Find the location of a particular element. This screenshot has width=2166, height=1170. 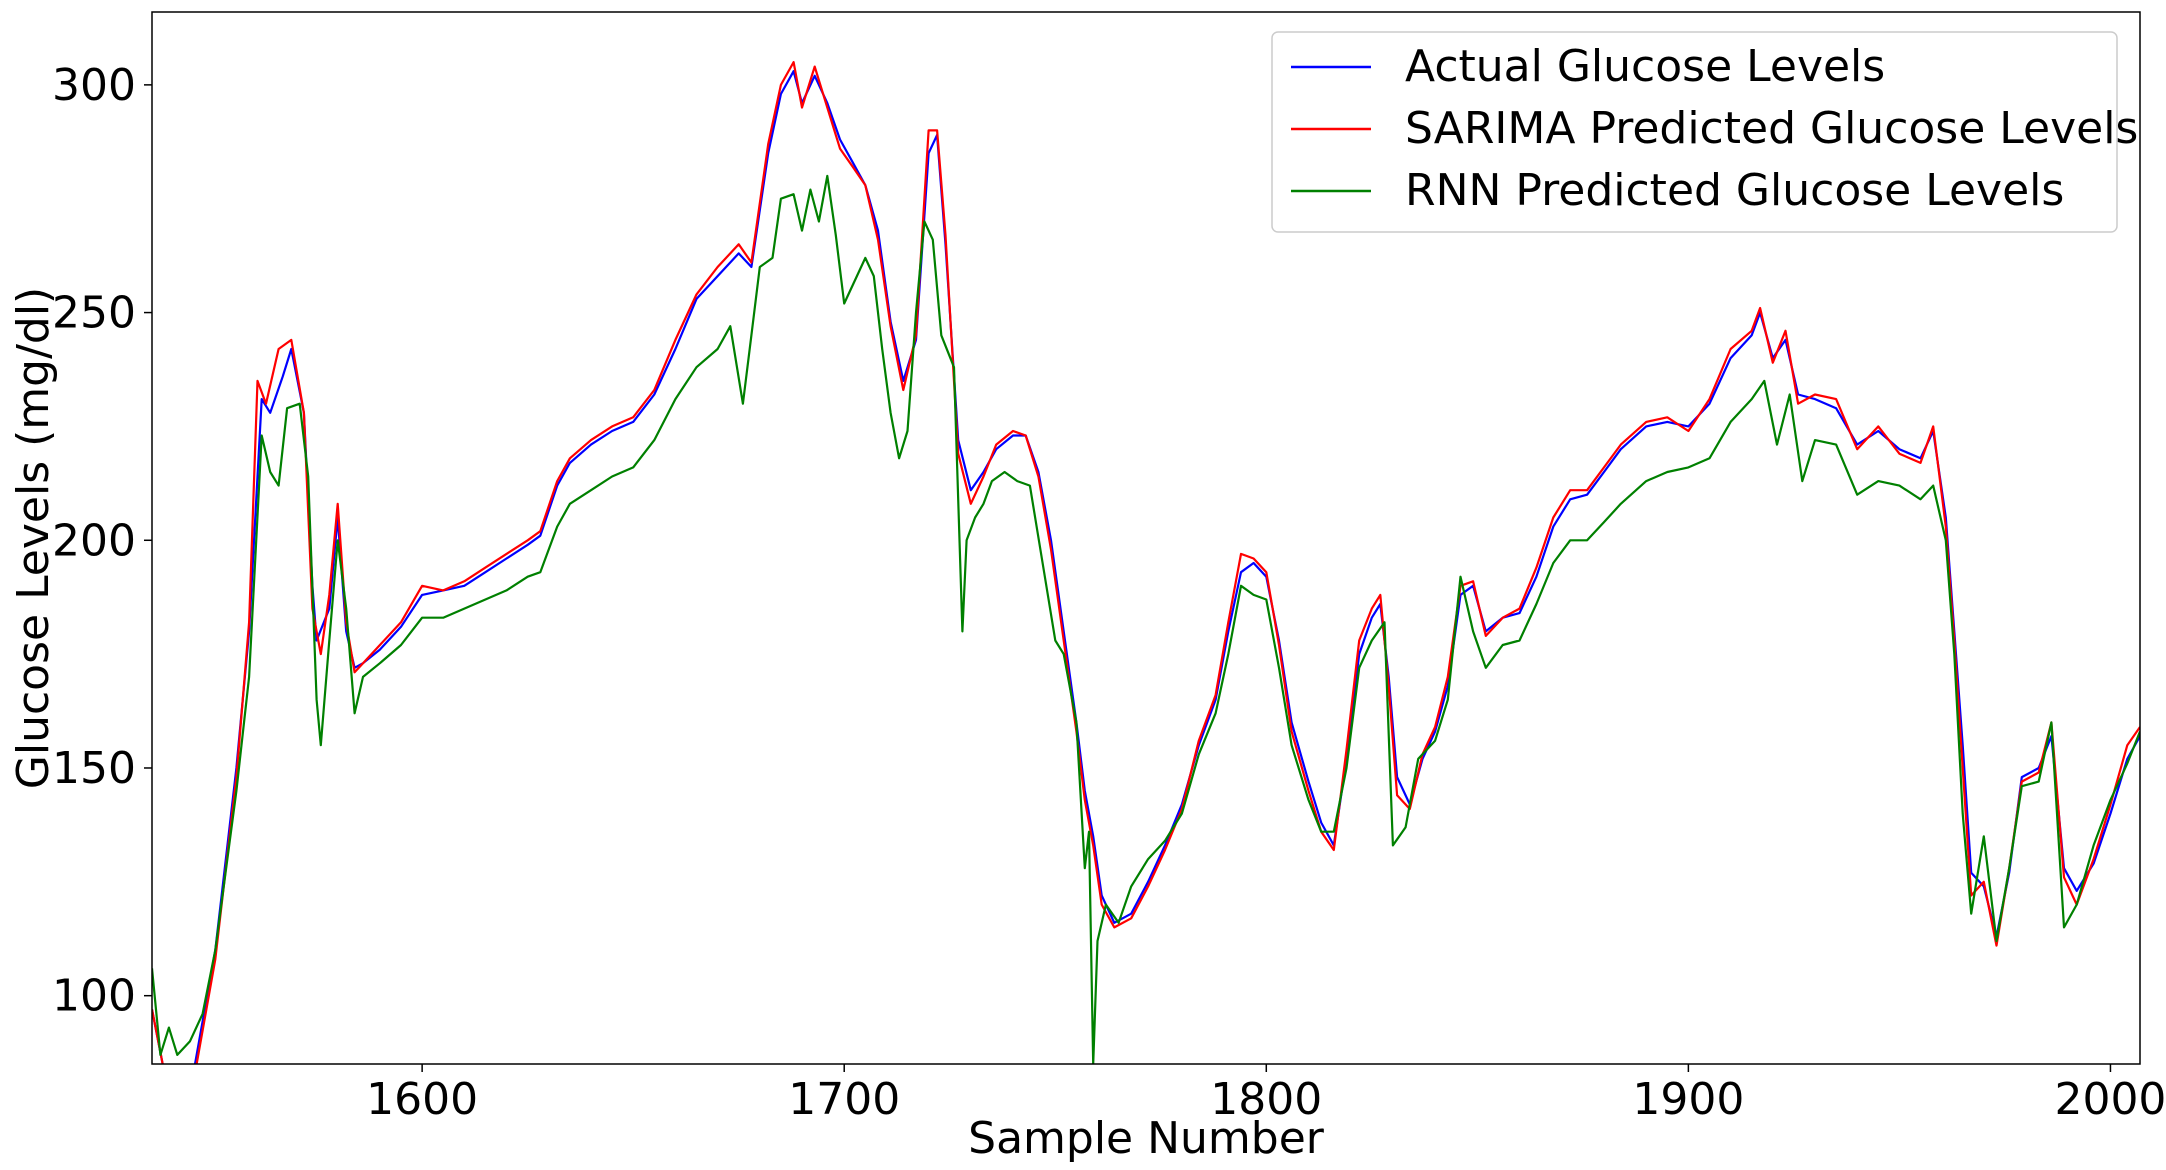

x-tick-label: 2000 is located at coordinates (2110, 1099).